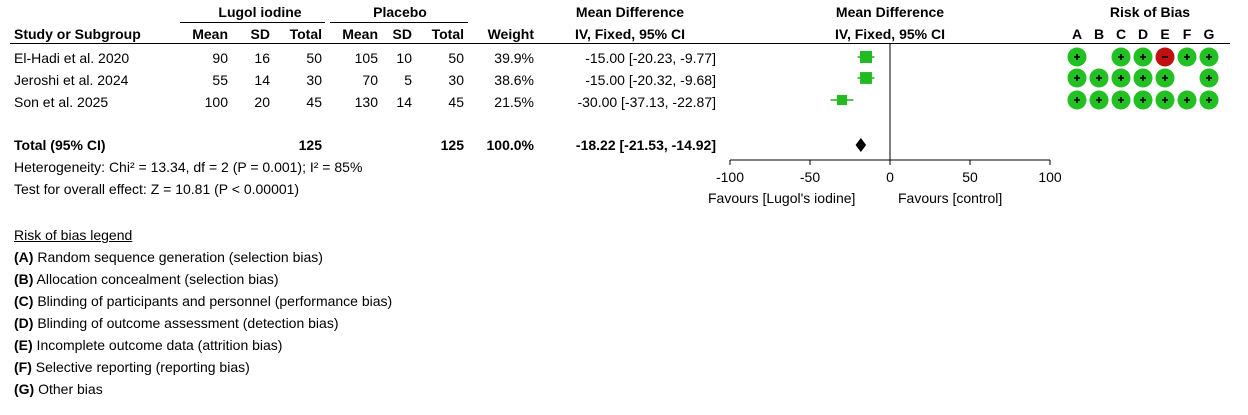 The width and height of the screenshot is (1248, 415). What do you see at coordinates (24, 257) in the screenshot?
I see `legend-key: (A)` at bounding box center [24, 257].